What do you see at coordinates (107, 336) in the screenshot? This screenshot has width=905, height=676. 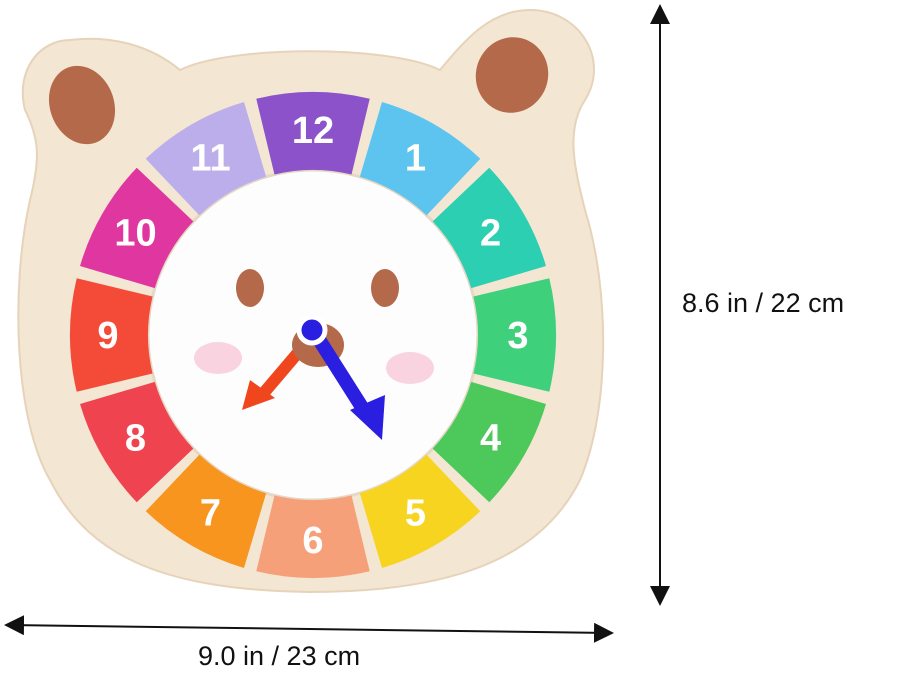 I see `hour-number-9: 9` at bounding box center [107, 336].